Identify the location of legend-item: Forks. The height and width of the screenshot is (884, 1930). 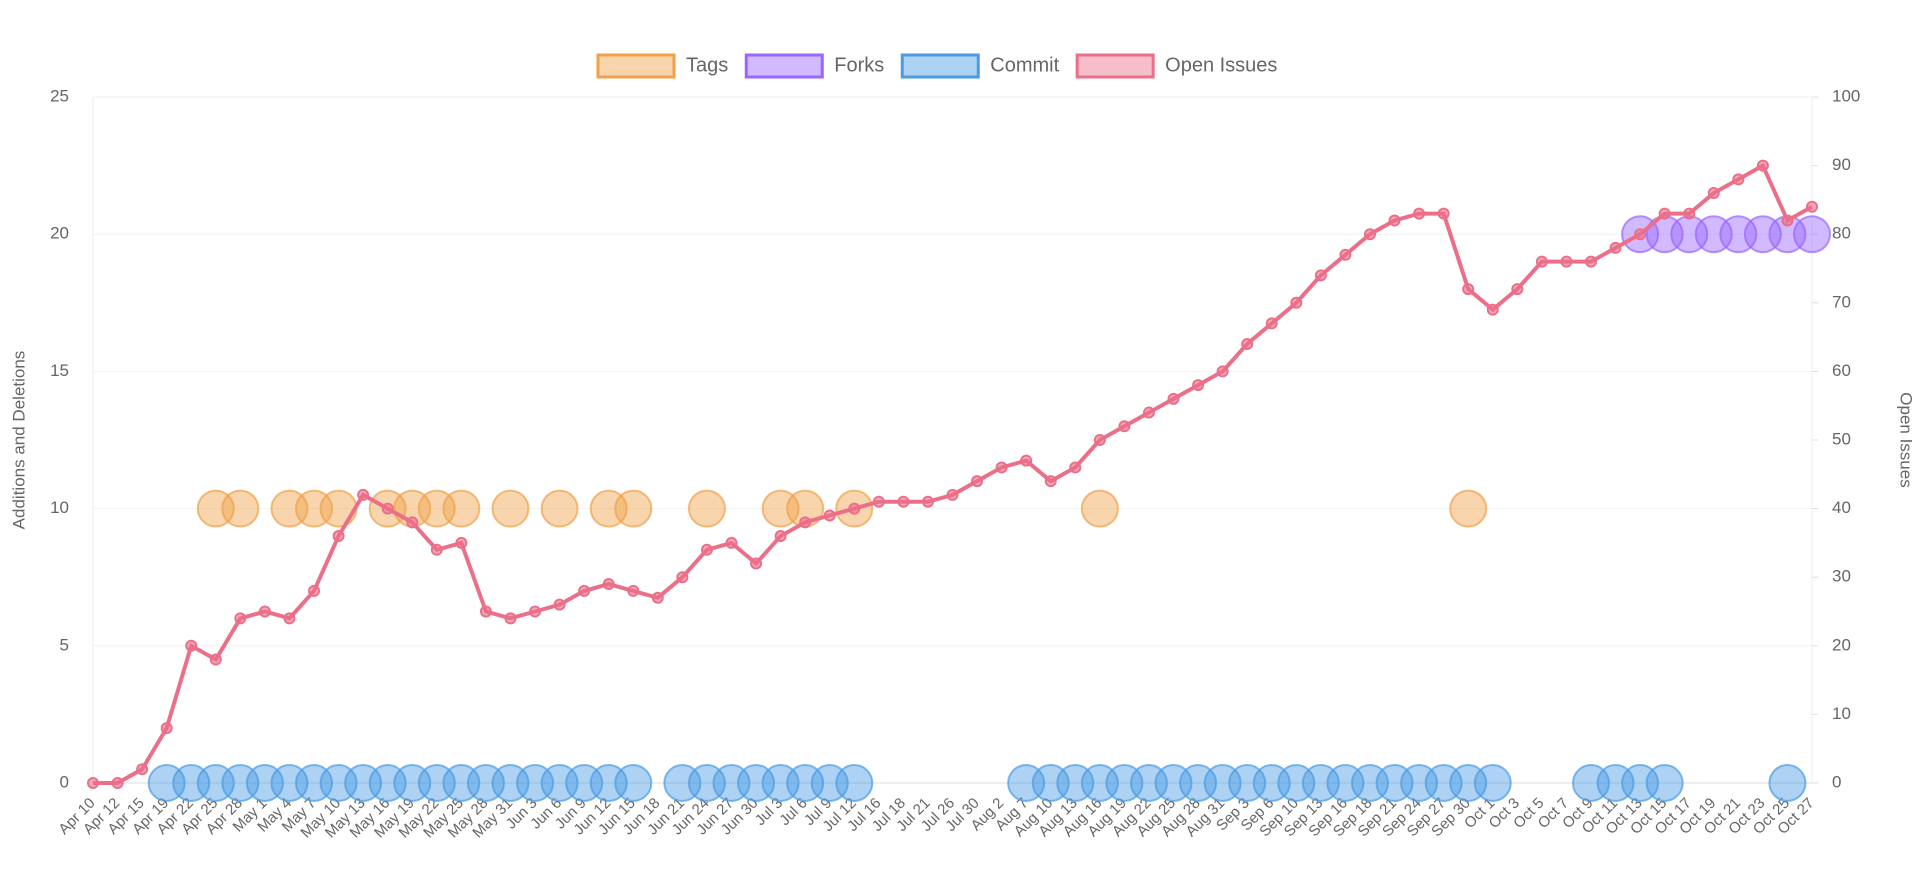
(814, 66).